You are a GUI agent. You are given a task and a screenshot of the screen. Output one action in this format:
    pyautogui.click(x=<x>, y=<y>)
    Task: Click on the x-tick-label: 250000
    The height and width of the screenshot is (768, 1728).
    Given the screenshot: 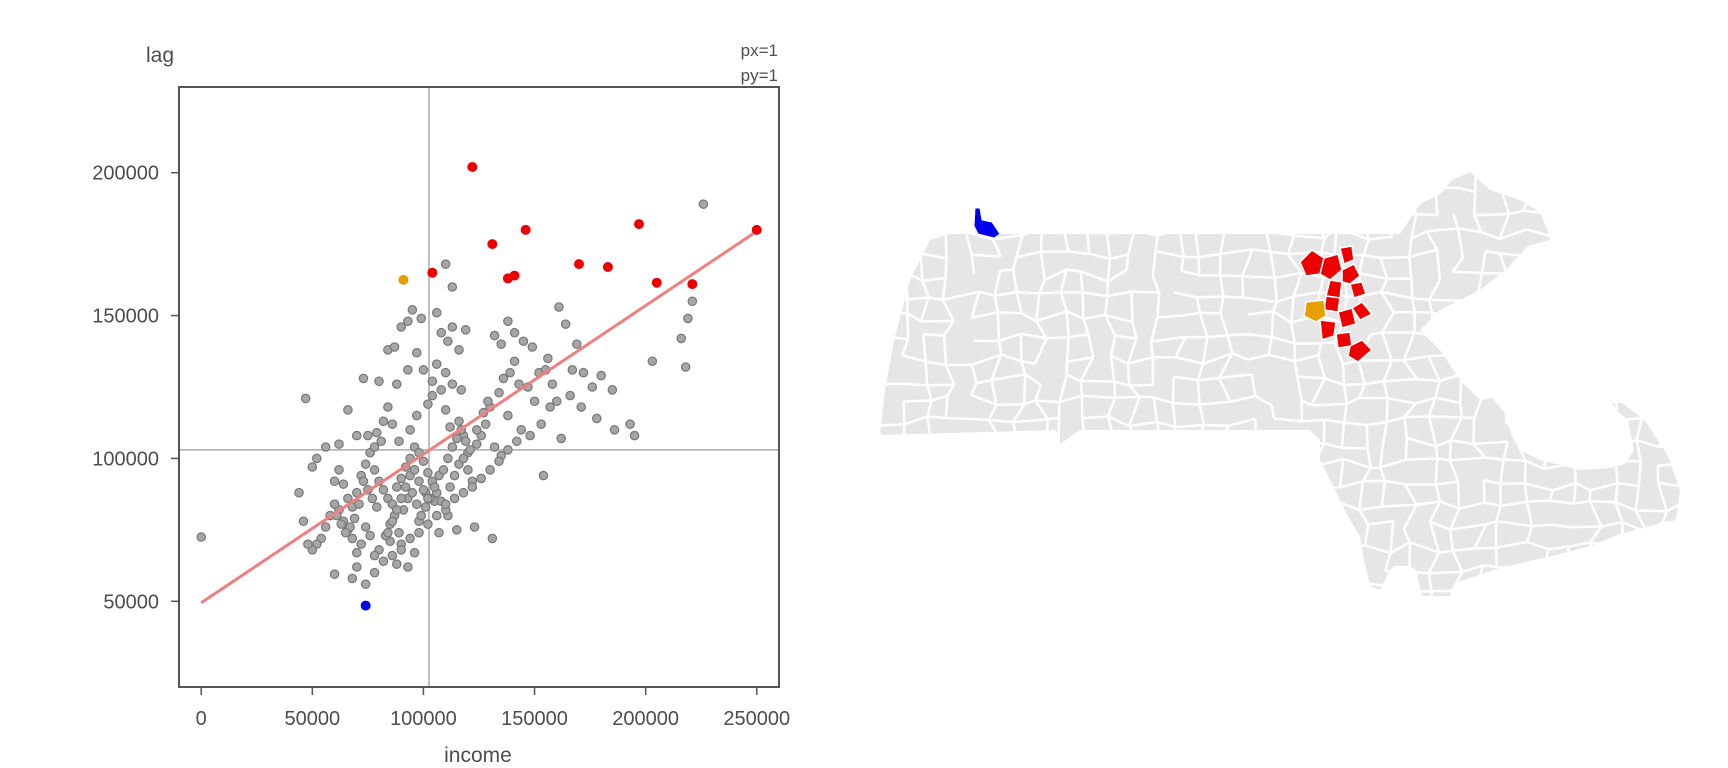 What is the action you would take?
    pyautogui.click(x=756, y=719)
    